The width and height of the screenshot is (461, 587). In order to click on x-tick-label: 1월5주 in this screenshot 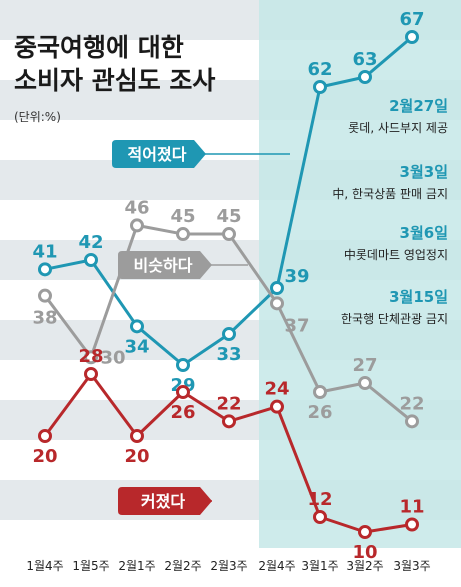, I will do `click(90, 566)`.